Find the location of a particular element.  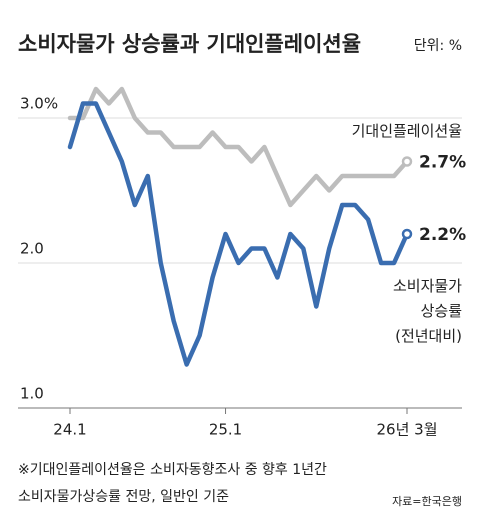

data-label: 2.7% is located at coordinates (442, 163).